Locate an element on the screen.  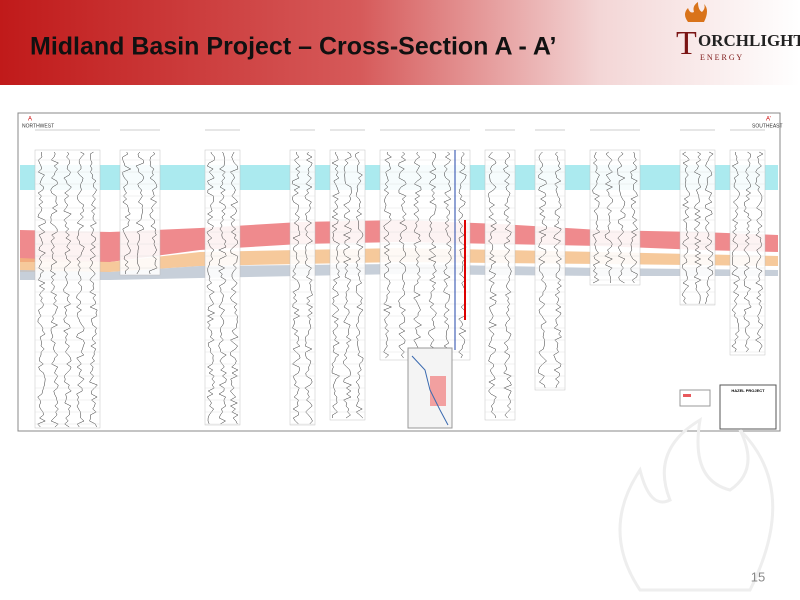
legend-box is located at coordinates (748, 407).